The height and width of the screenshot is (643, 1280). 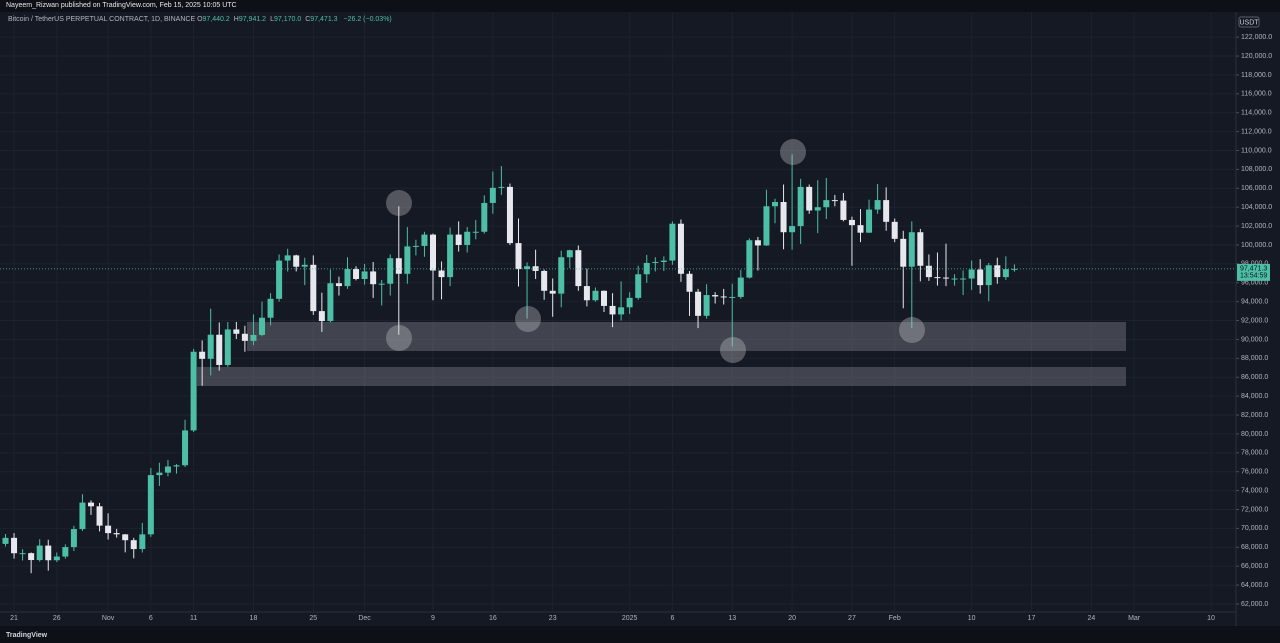 What do you see at coordinates (1256, 94) in the screenshot?
I see `y-tick-label: 116,000.0` at bounding box center [1256, 94].